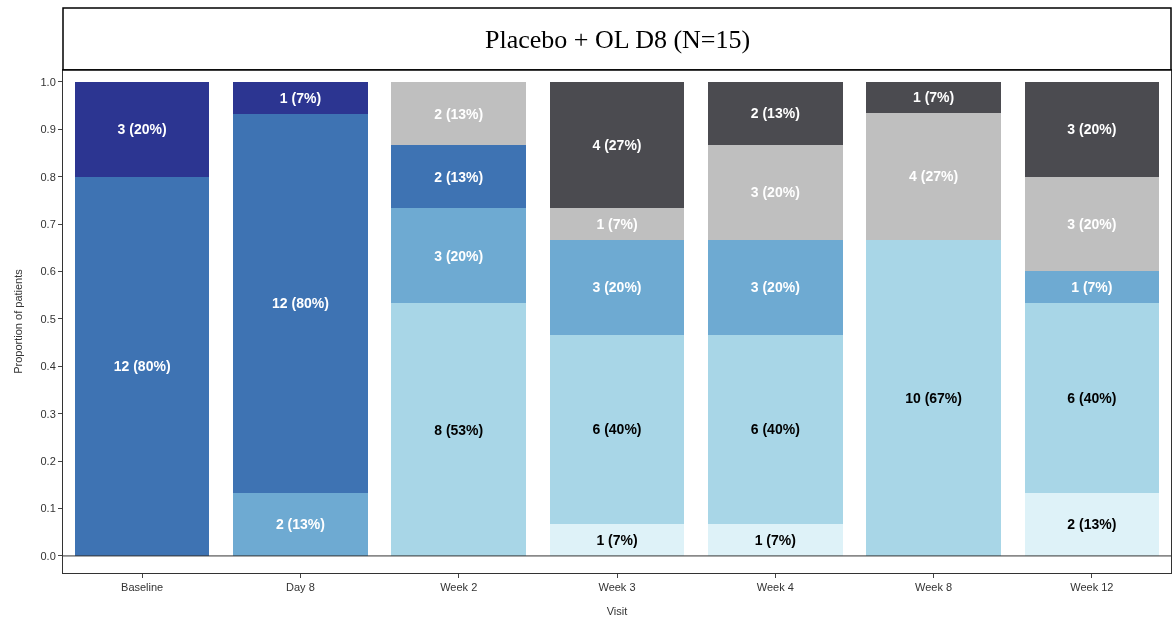  I want to click on x-tick-label: Week 3, so click(617, 587).